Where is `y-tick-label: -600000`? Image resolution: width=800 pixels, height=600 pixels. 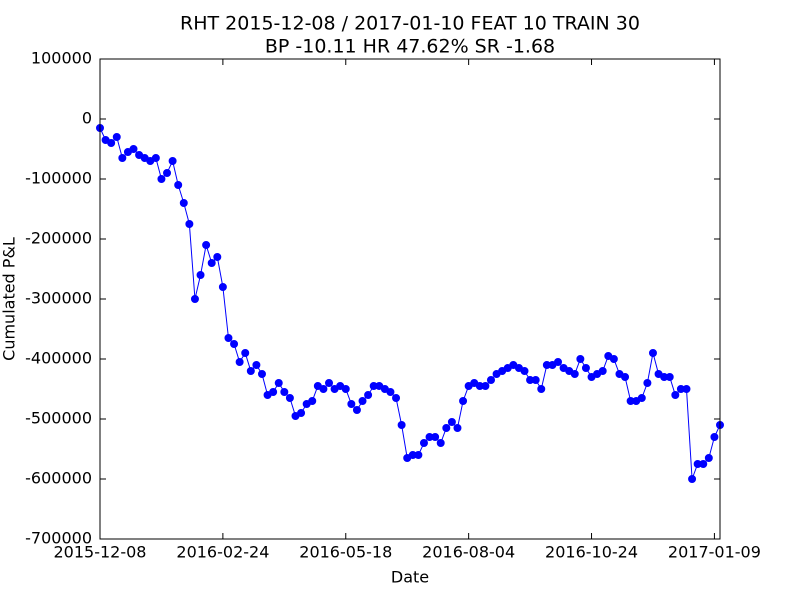
y-tick-label: -600000 is located at coordinates (58, 478).